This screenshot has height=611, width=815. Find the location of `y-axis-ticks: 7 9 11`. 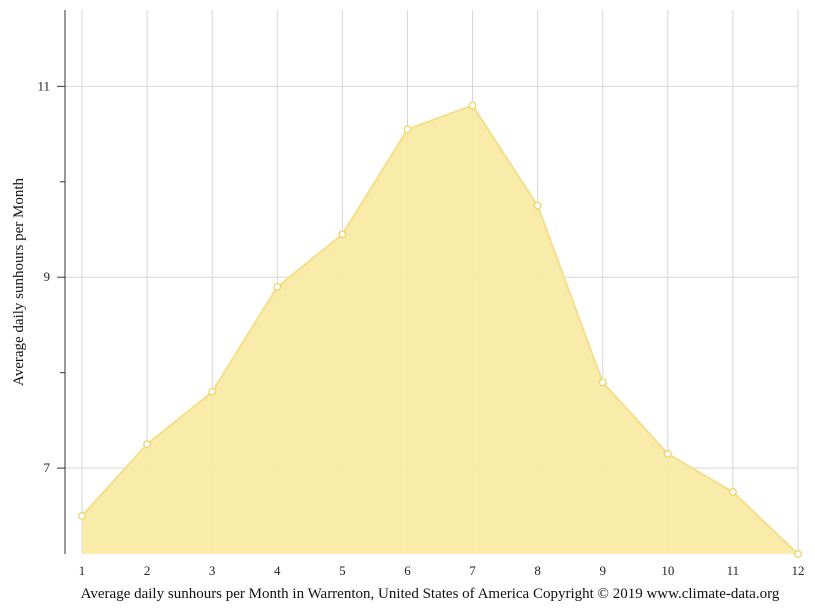

y-axis-ticks: 7 9 11 is located at coordinates (51, 276).